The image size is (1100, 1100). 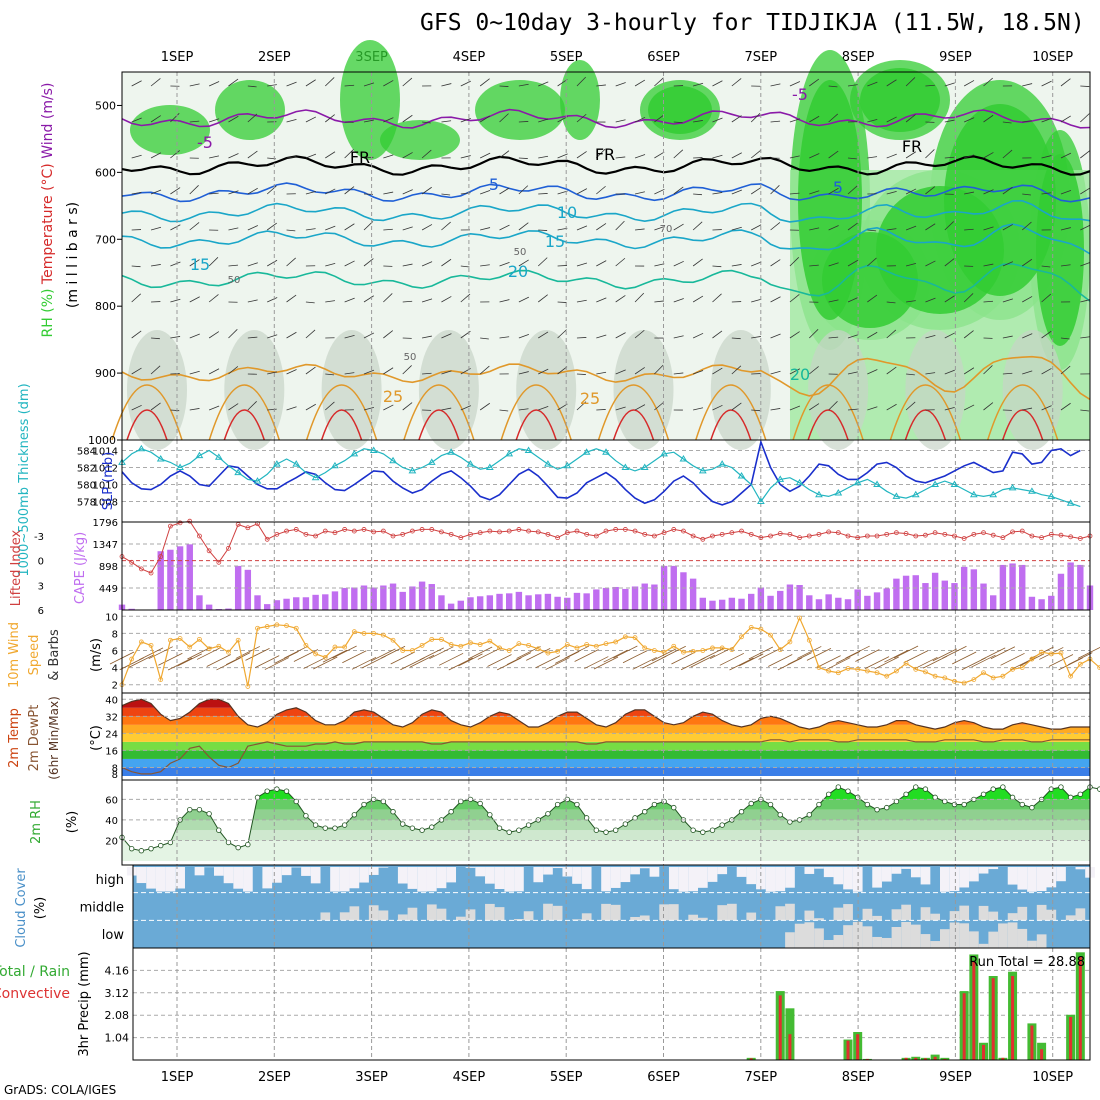 What do you see at coordinates (54, 738) in the screenshot?
I see `temp-ylabel-3: (6hr Min/Max)` at bounding box center [54, 738].